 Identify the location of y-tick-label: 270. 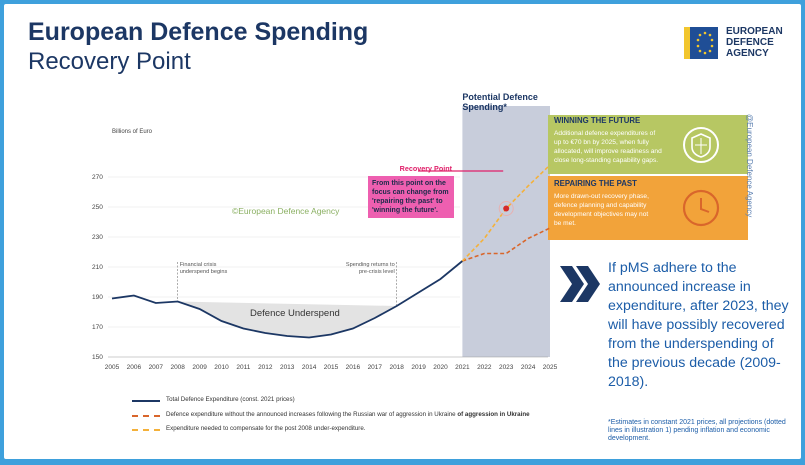
(97, 177).